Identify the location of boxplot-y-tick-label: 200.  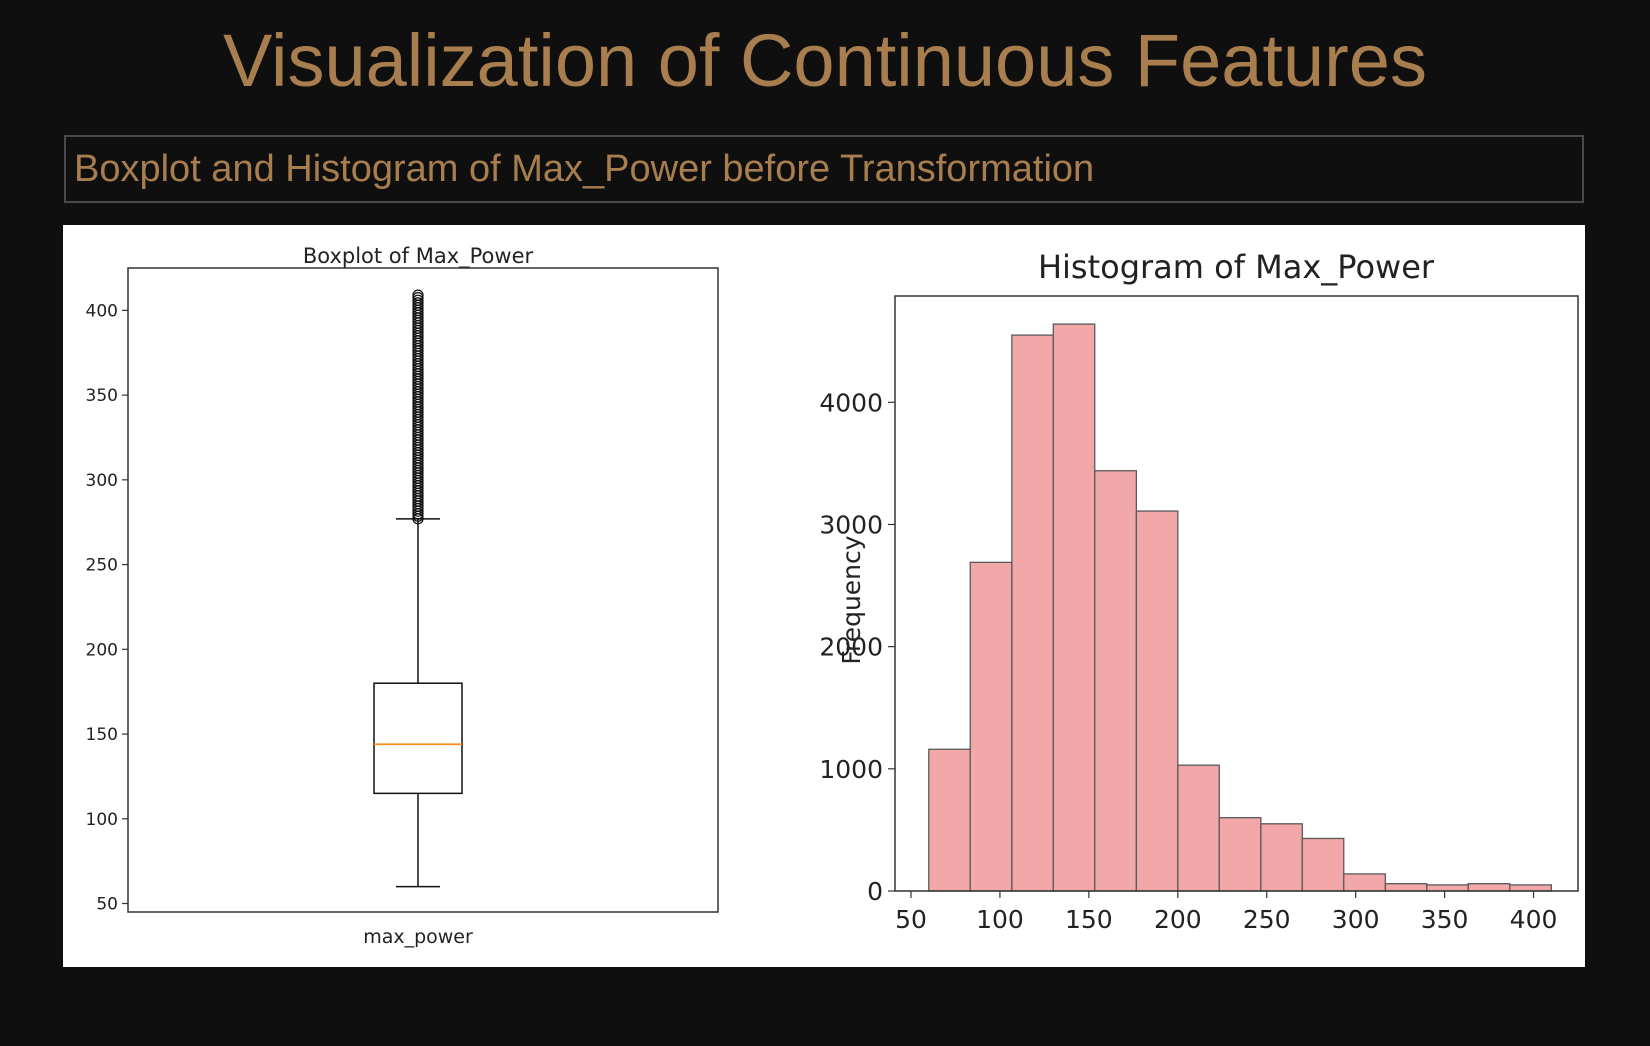
(102, 650).